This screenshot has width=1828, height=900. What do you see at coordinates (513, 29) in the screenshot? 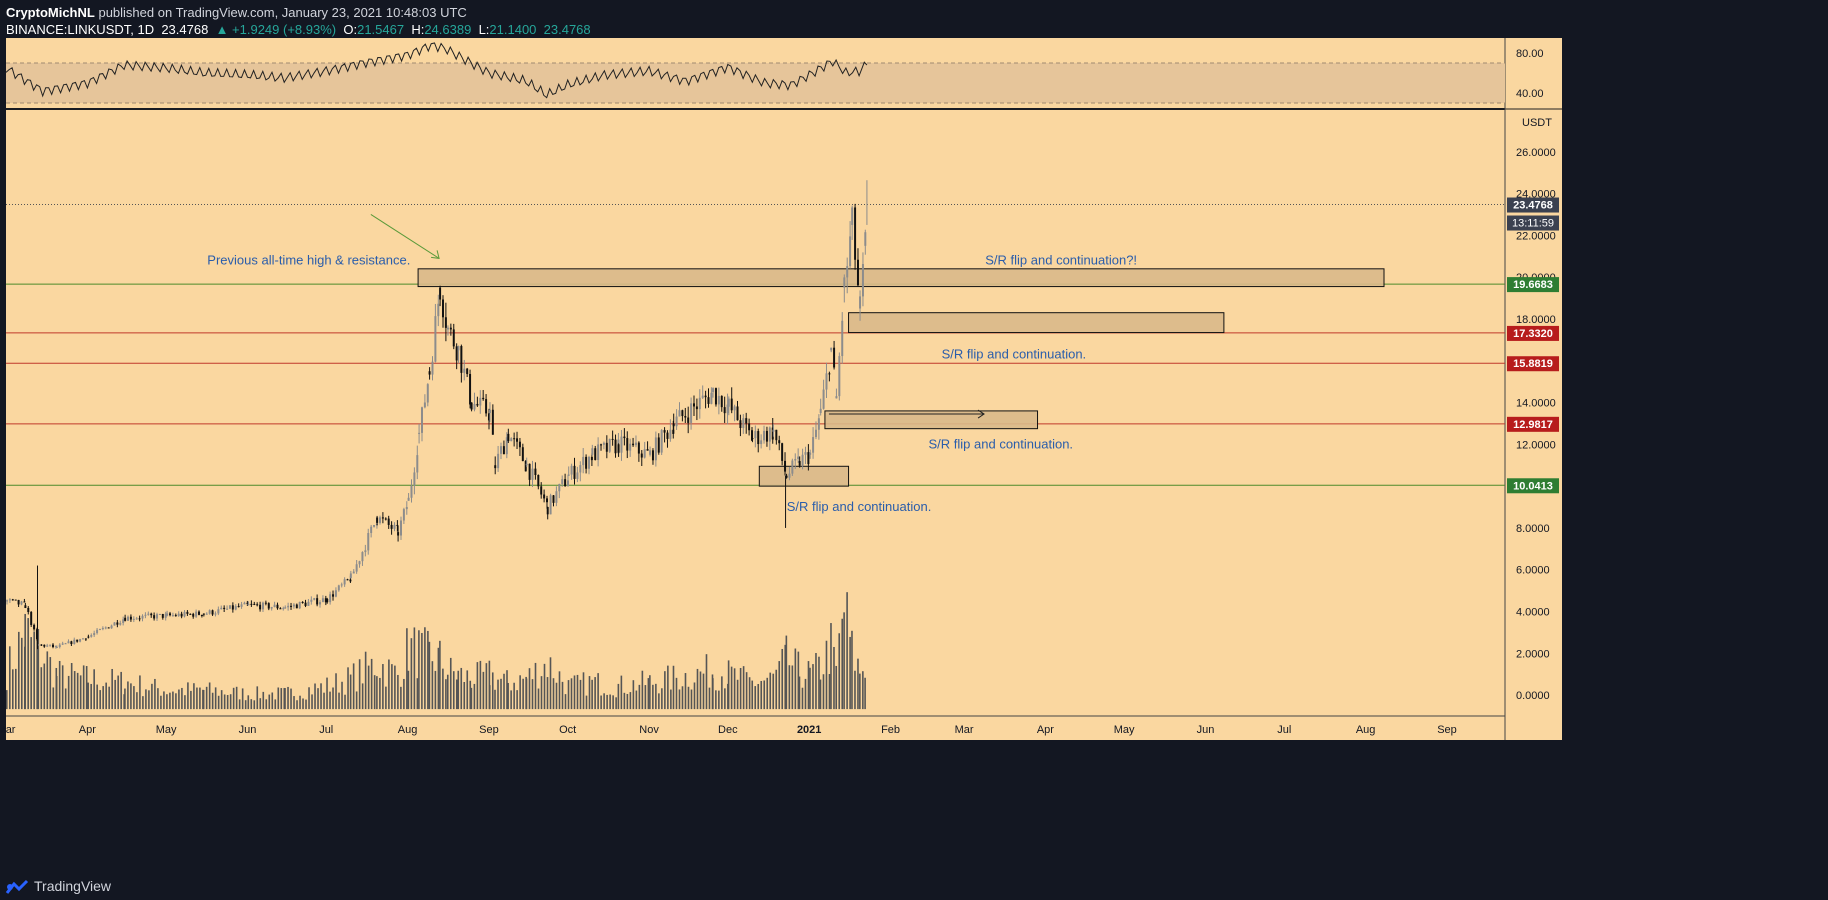
I see `low-value: 21.1400` at bounding box center [513, 29].